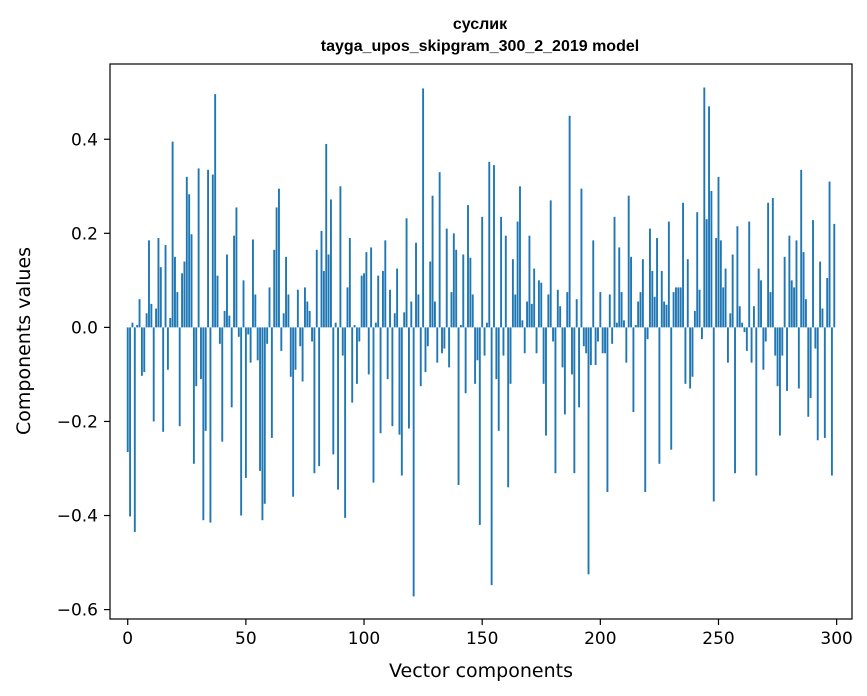 The width and height of the screenshot is (867, 696). Describe the element at coordinates (24, 341) in the screenshot. I see `y-axis-label: Components values` at that location.